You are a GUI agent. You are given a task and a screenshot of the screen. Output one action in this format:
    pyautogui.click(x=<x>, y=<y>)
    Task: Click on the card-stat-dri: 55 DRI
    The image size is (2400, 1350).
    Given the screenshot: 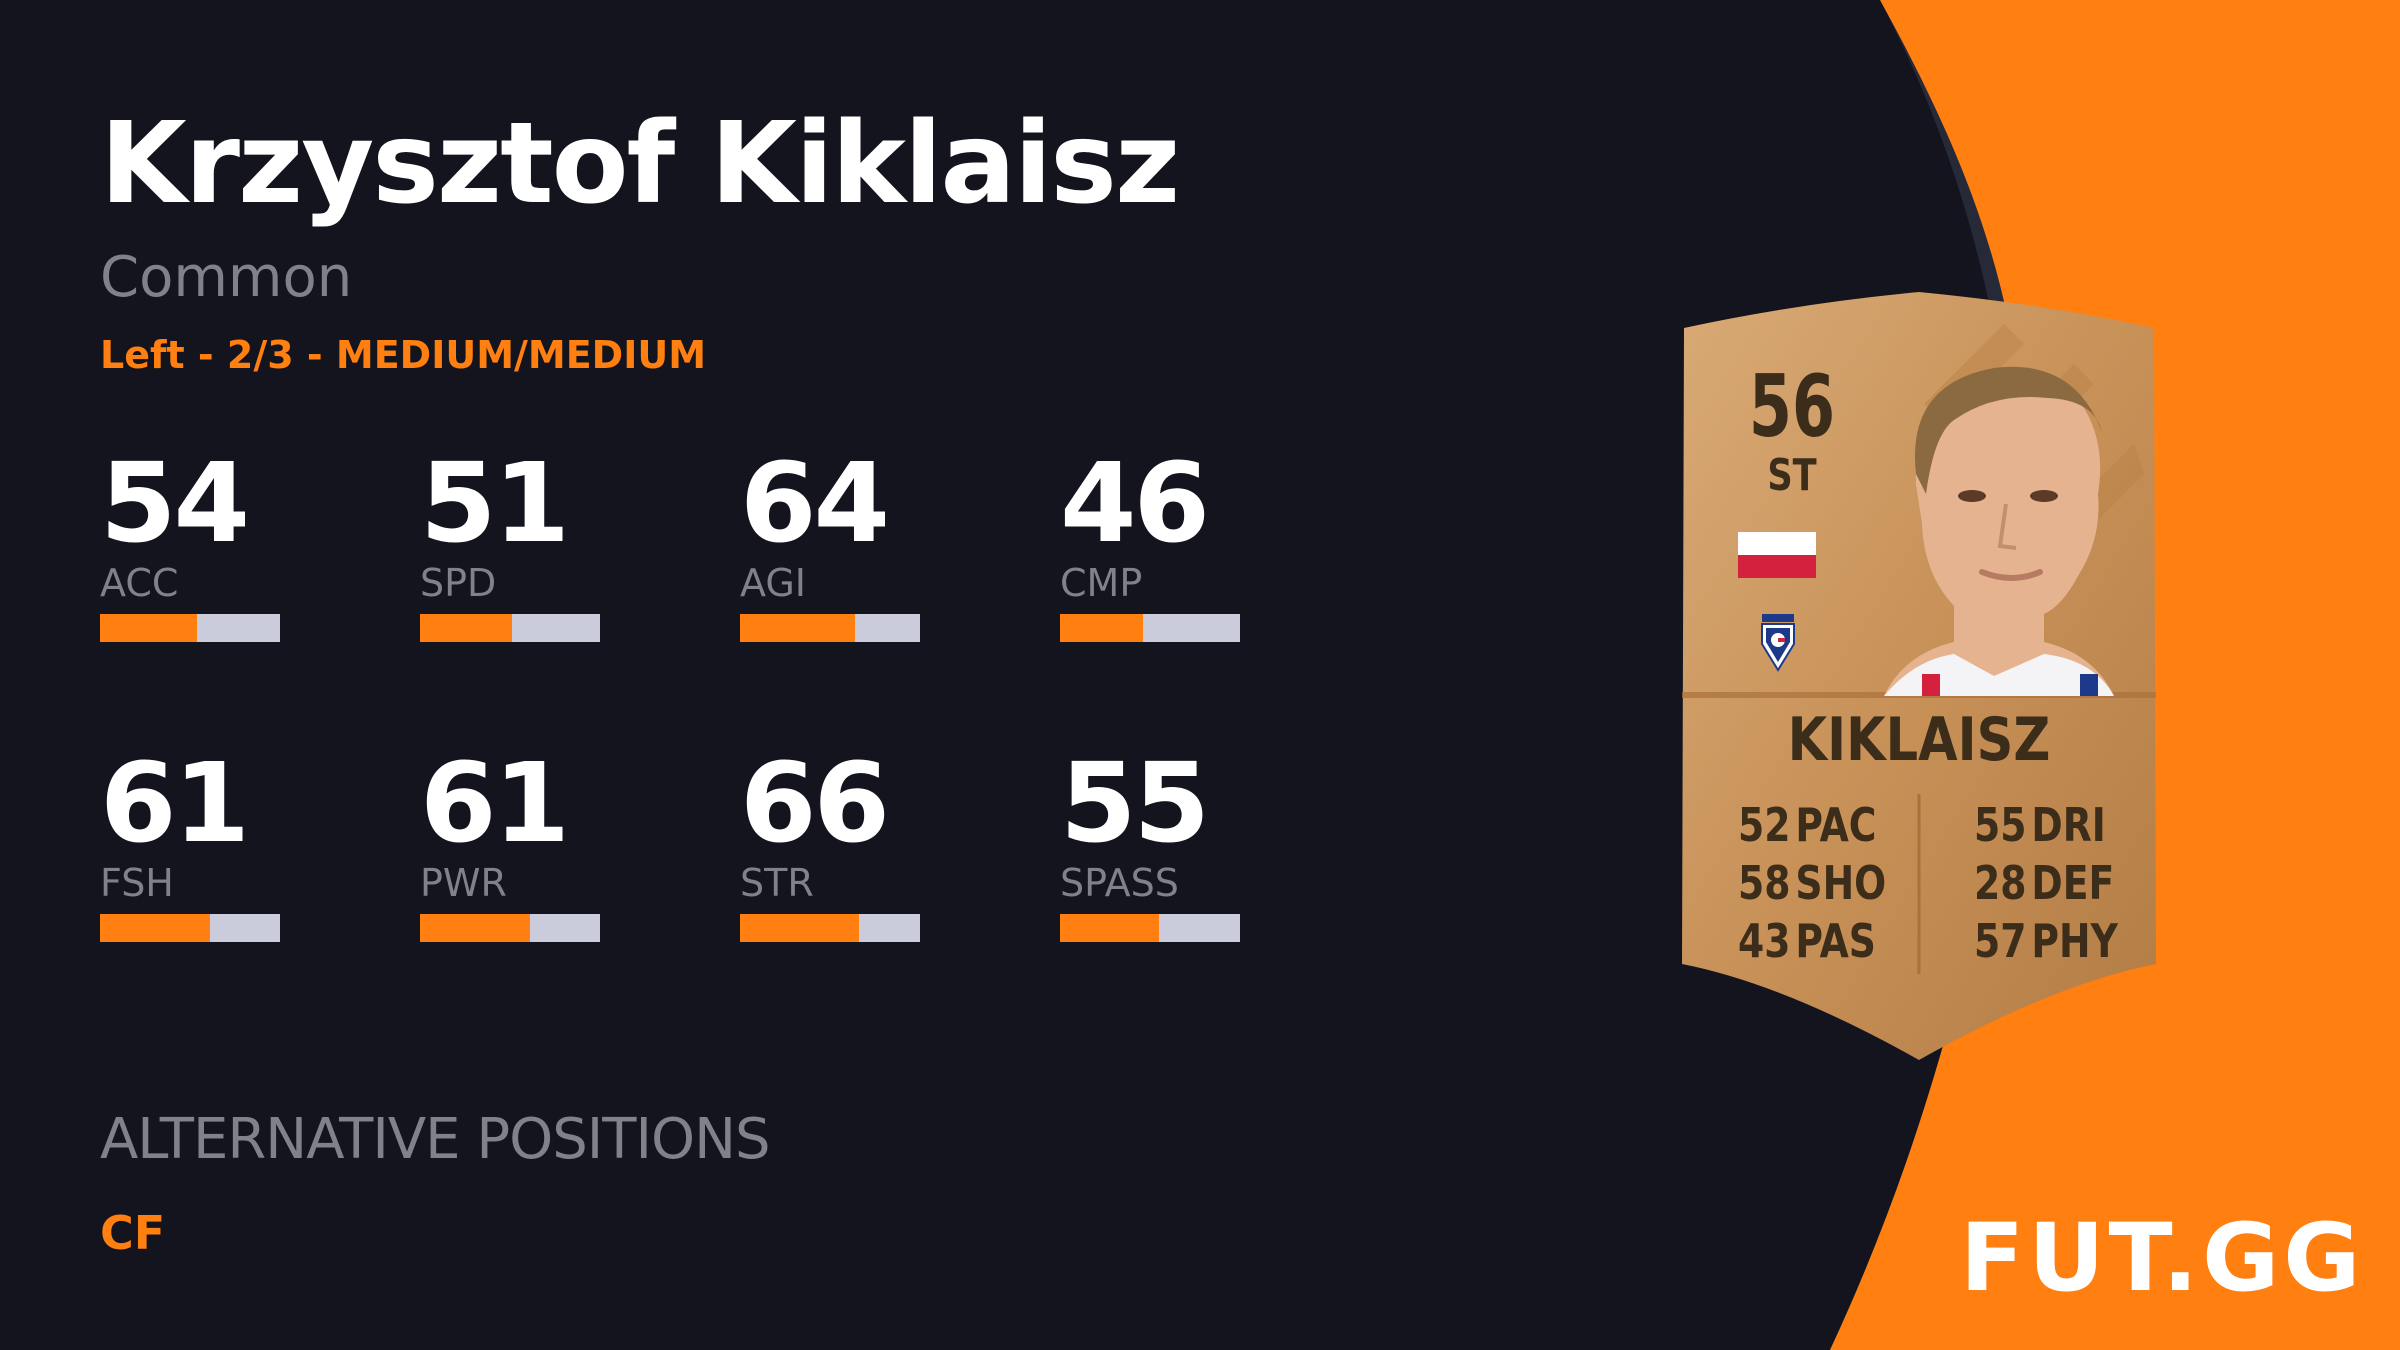 What is the action you would take?
    pyautogui.click(x=2040, y=825)
    